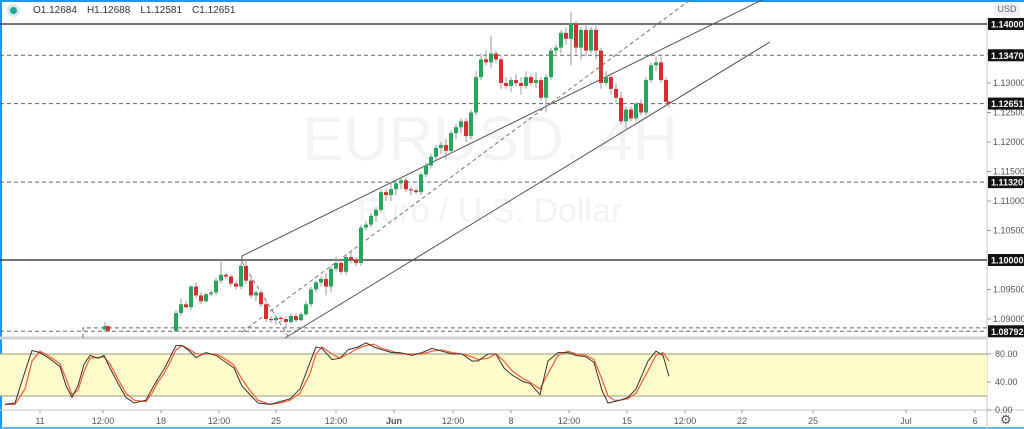 The height and width of the screenshot is (429, 1024). I want to click on watermark-symbol: EURUSD, 4H, so click(490, 139).